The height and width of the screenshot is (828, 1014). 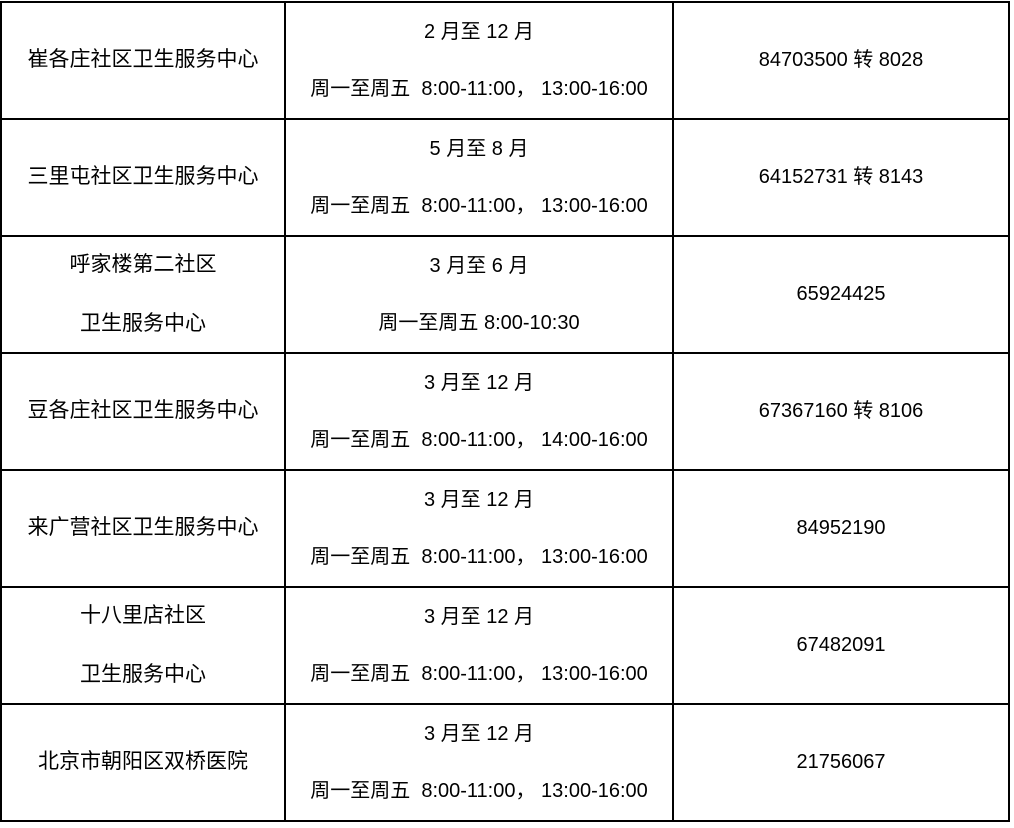 I want to click on schedule-months: 5 月至 8 月, so click(x=479, y=148).